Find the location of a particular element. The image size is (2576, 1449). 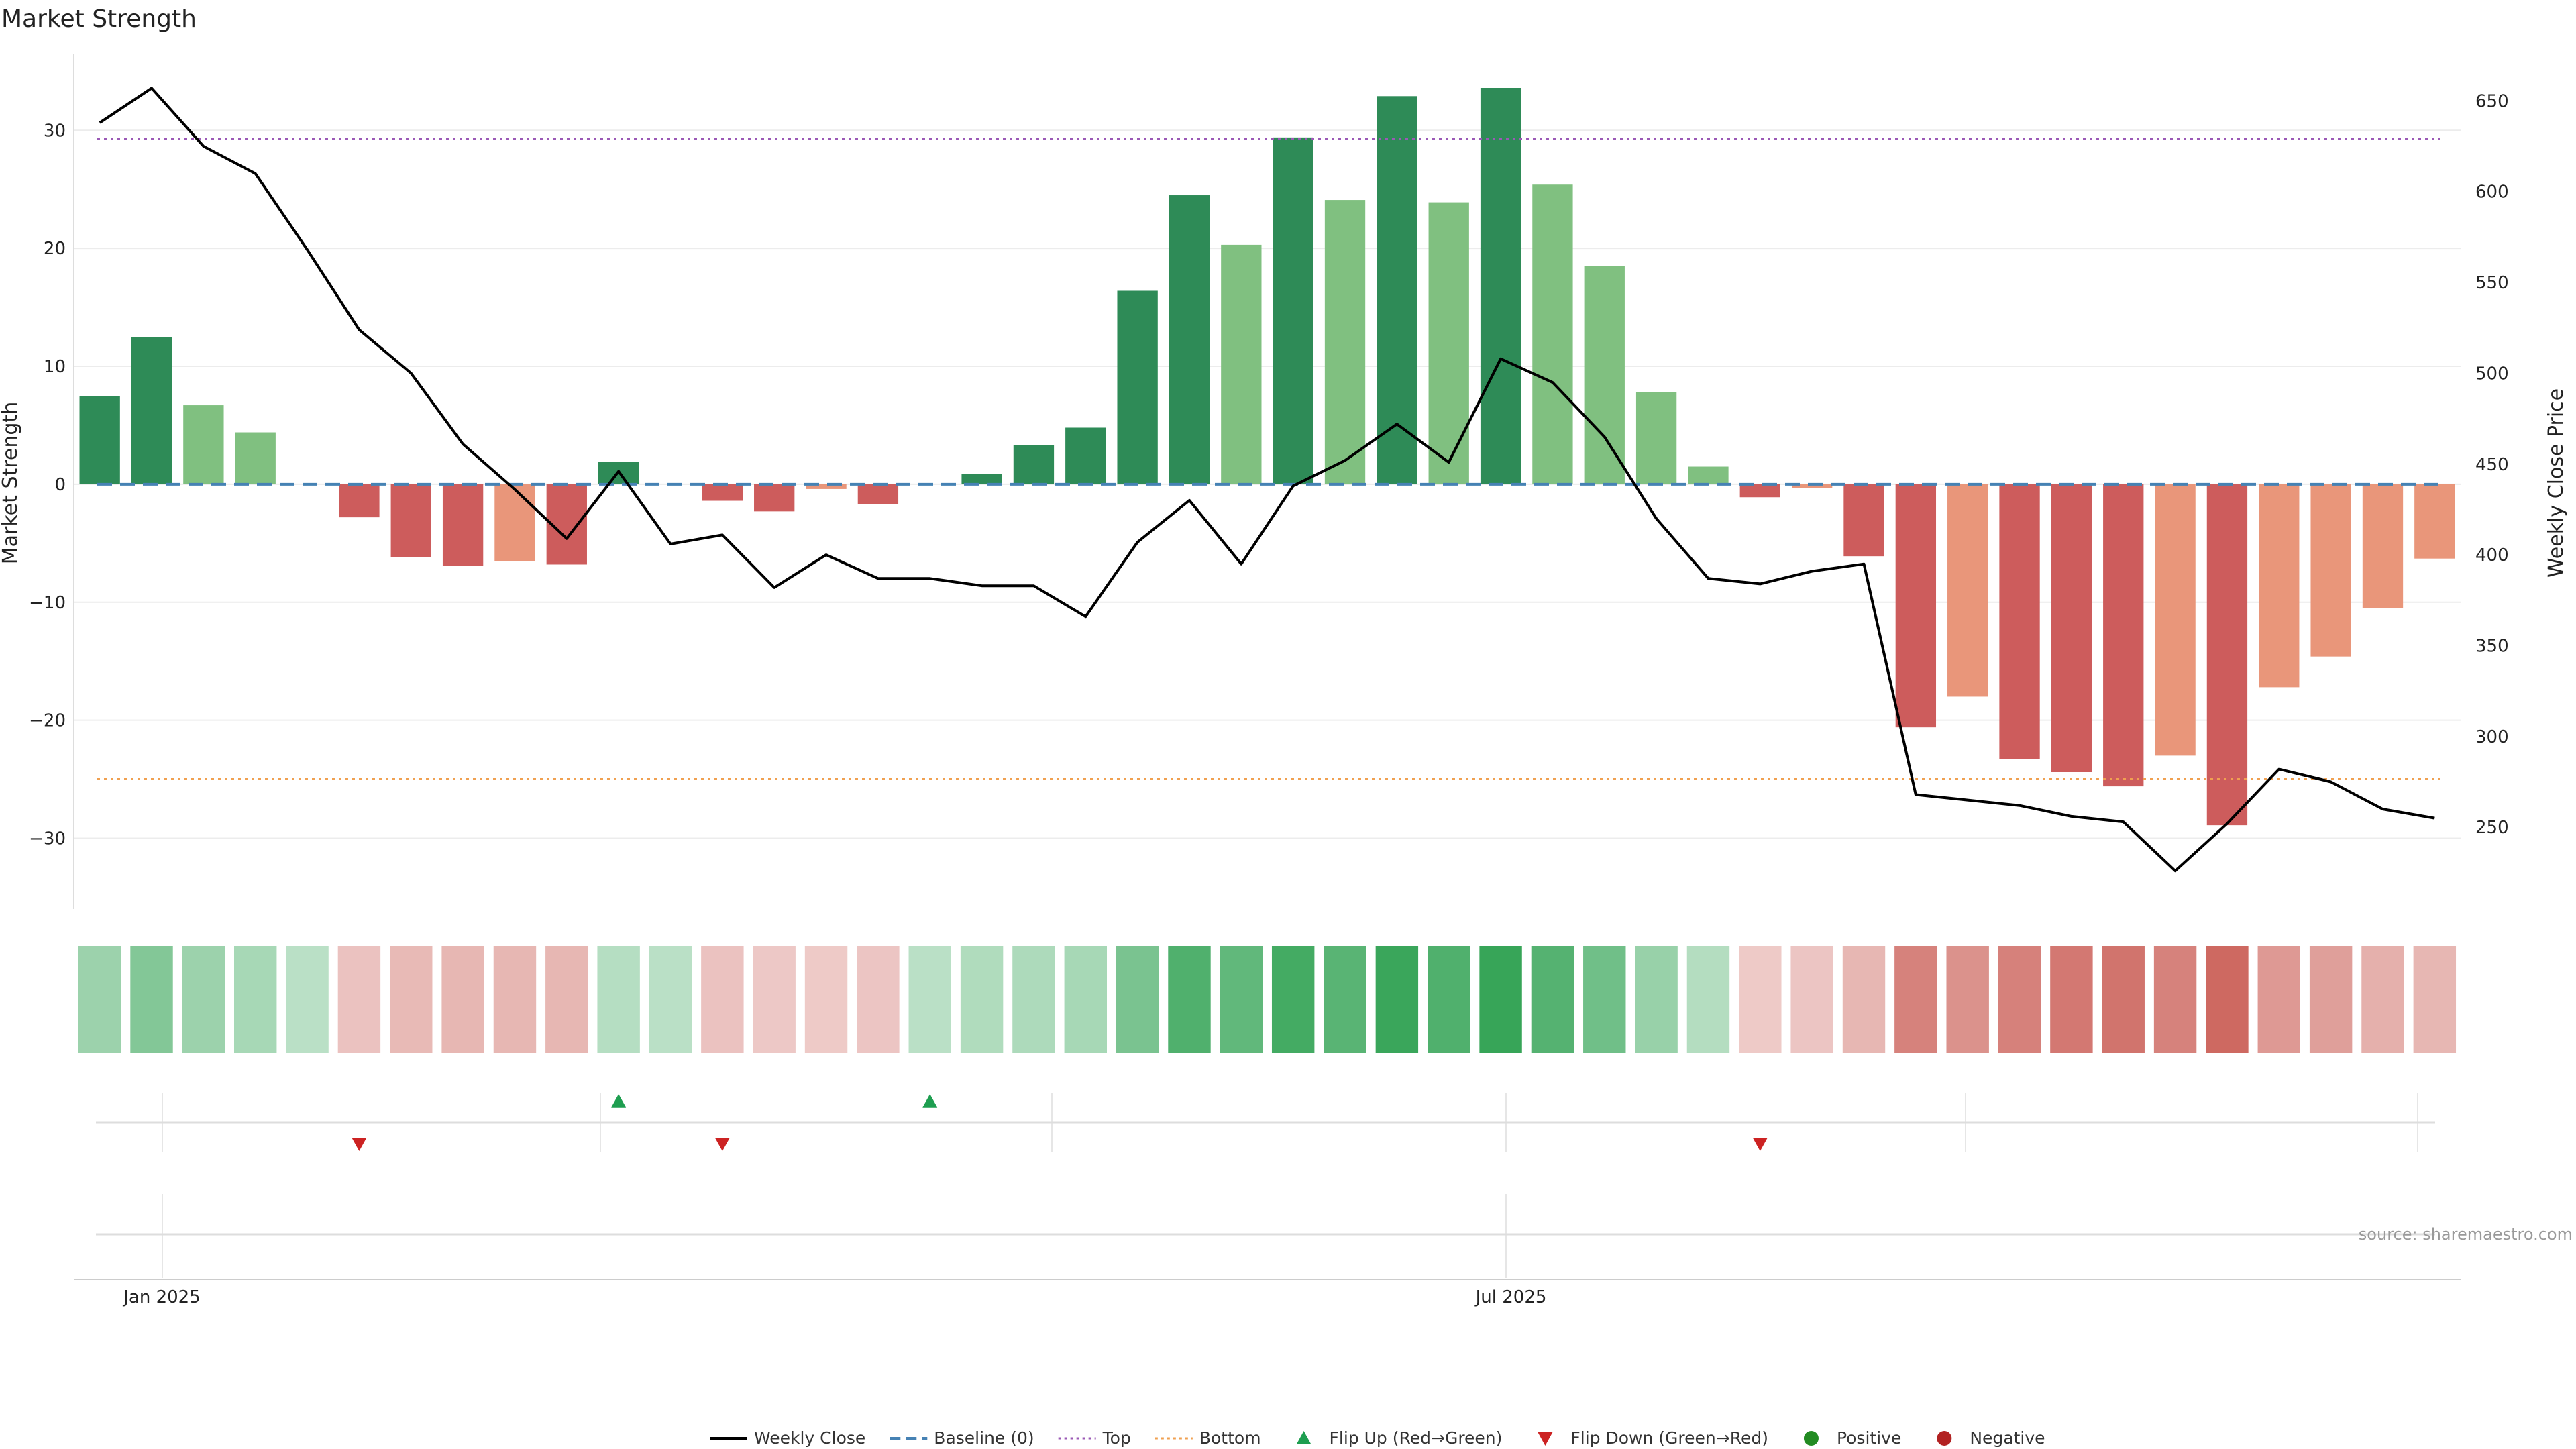

y-axis-label: Market Strength is located at coordinates (11, 483).